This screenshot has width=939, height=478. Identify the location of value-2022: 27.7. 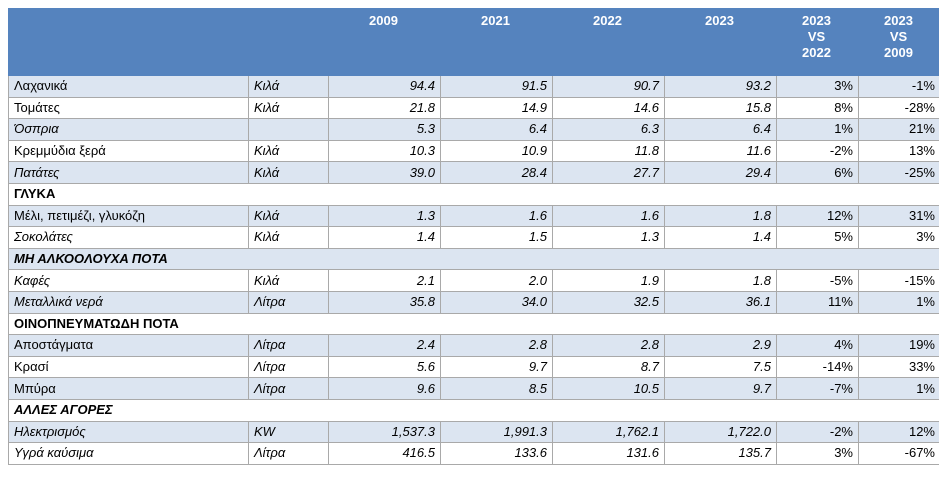
(608, 172).